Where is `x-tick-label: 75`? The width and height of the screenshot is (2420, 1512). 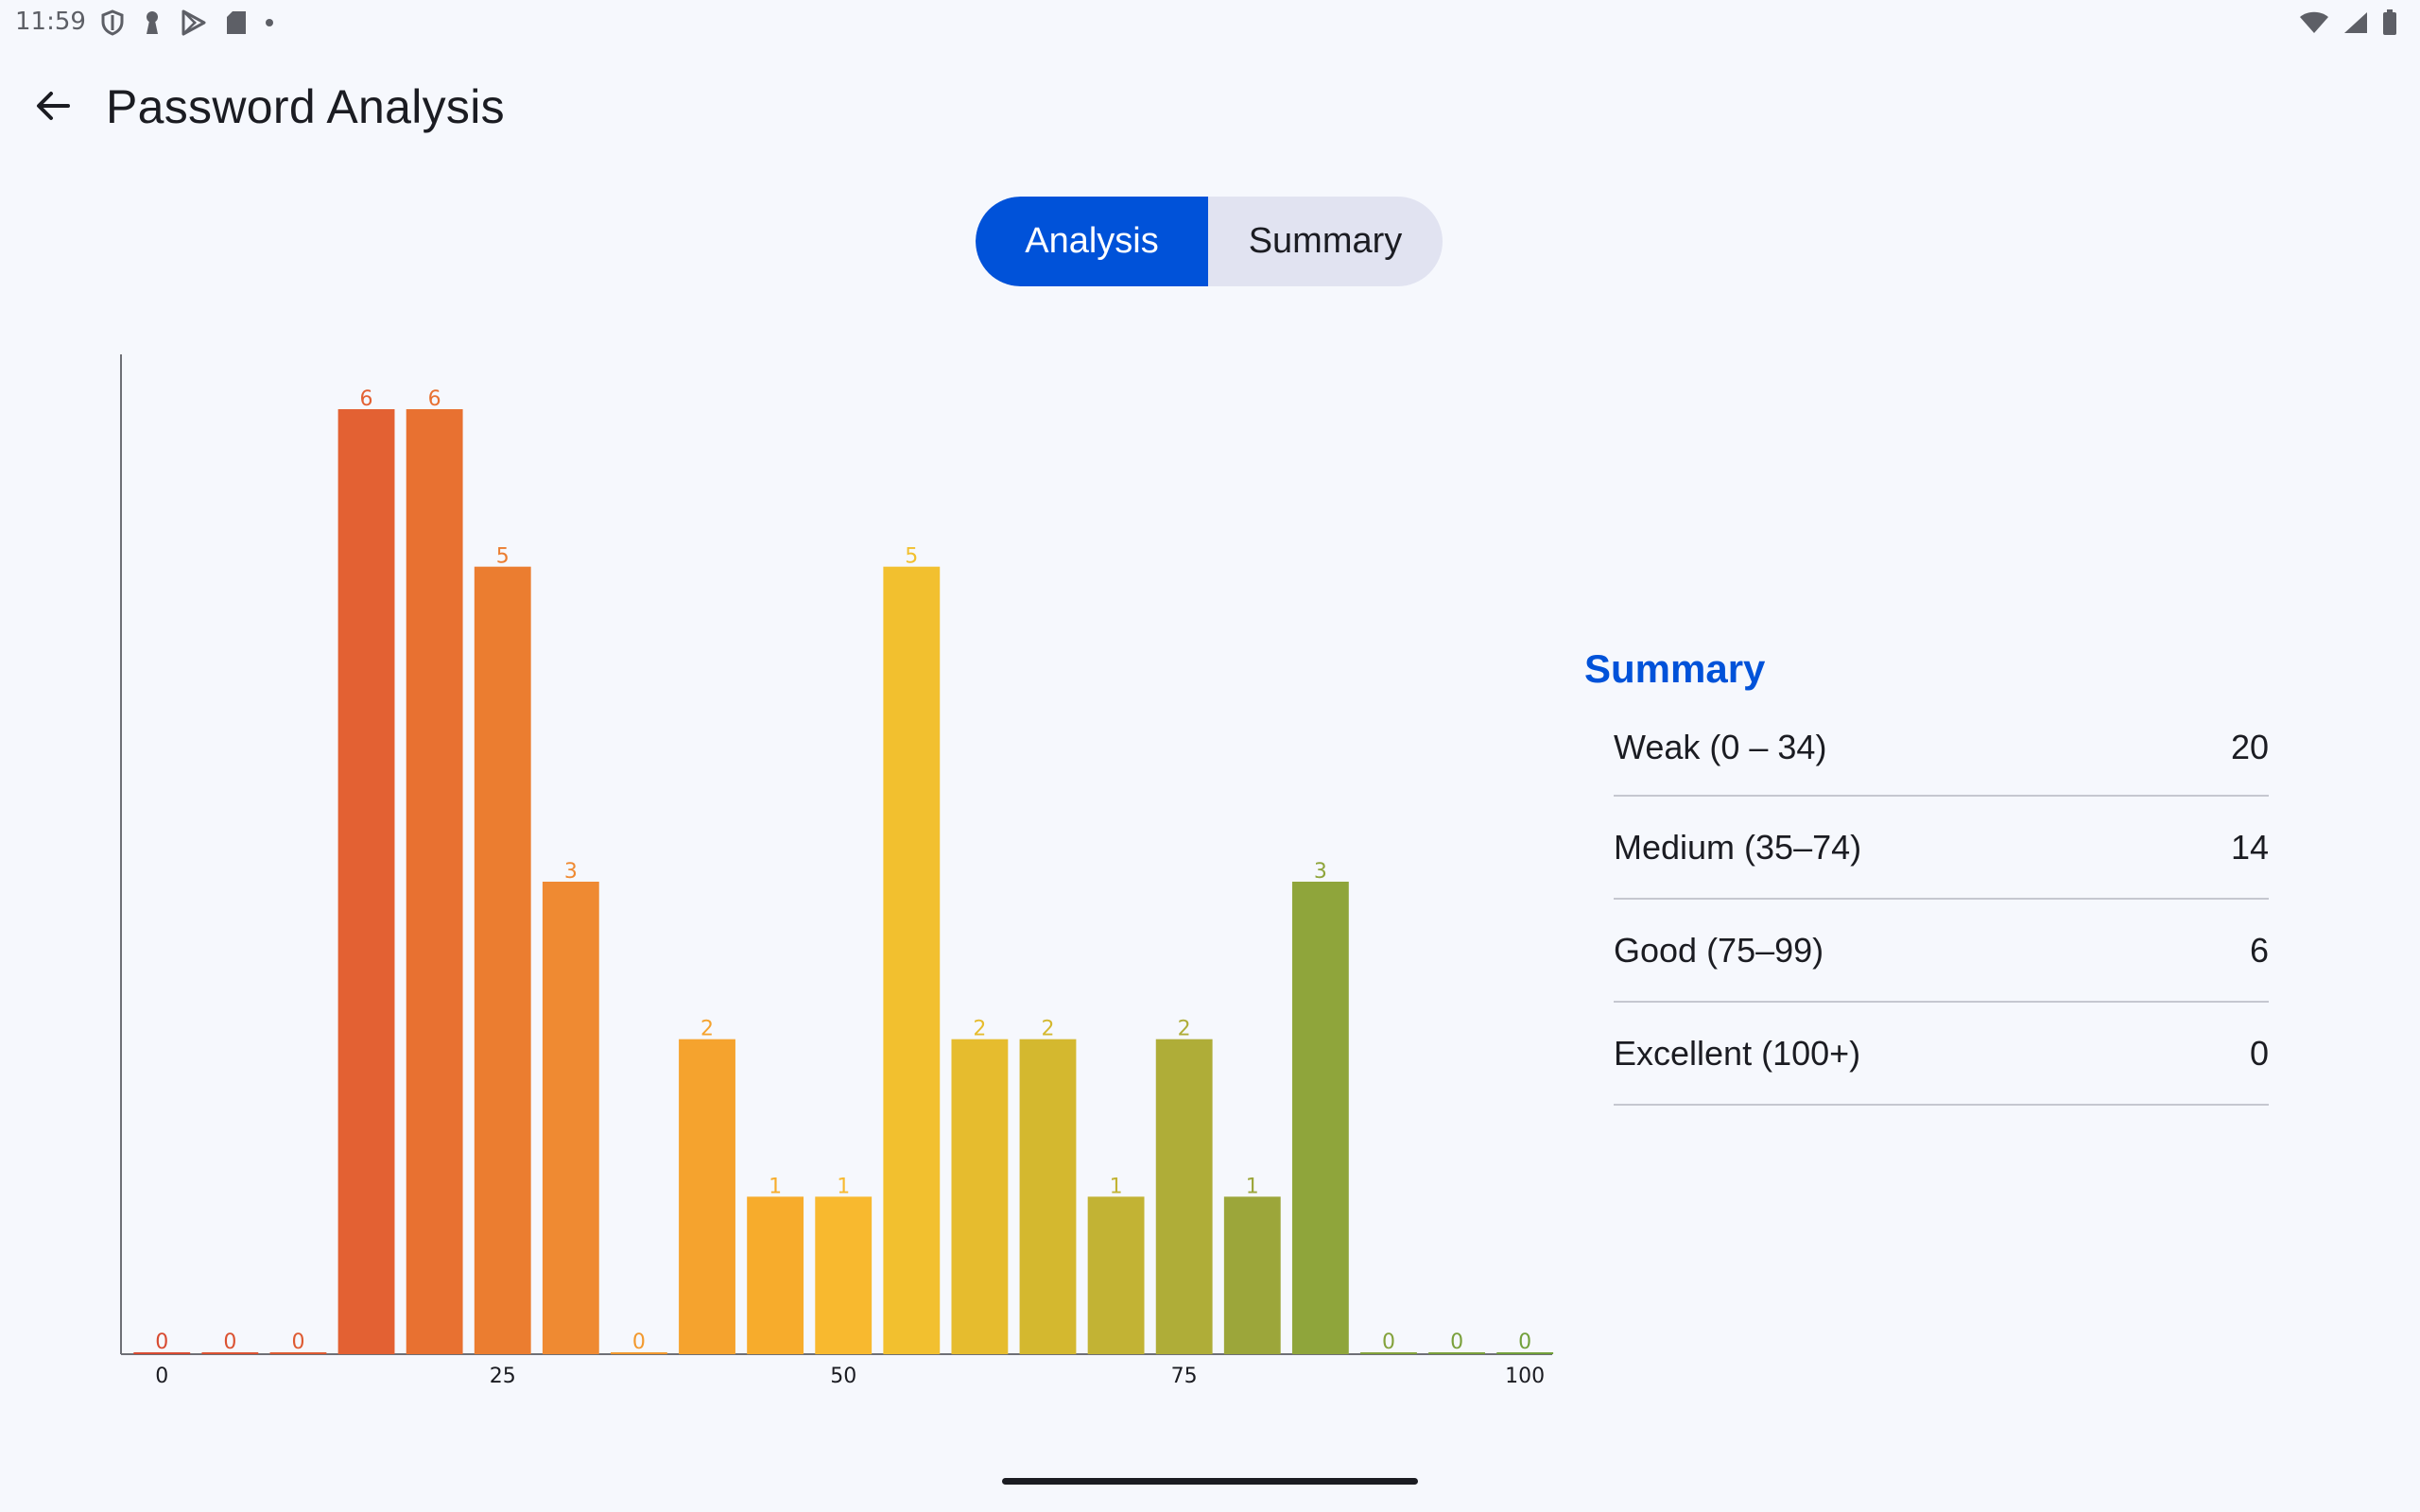
x-tick-label: 75 is located at coordinates (1184, 1376).